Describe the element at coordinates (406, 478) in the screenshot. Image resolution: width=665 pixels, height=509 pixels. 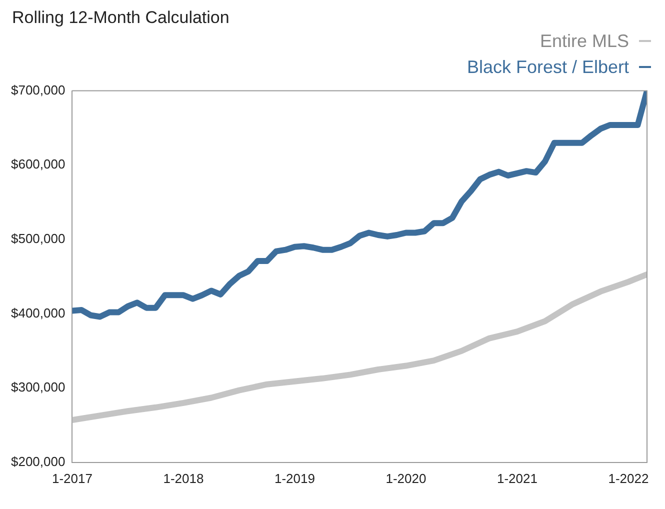
I see `x-tick-label: 1-2020` at that location.